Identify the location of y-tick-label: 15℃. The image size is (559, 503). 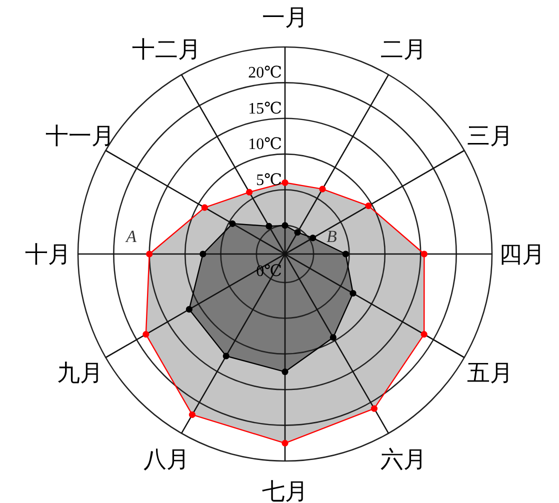
(265, 109).